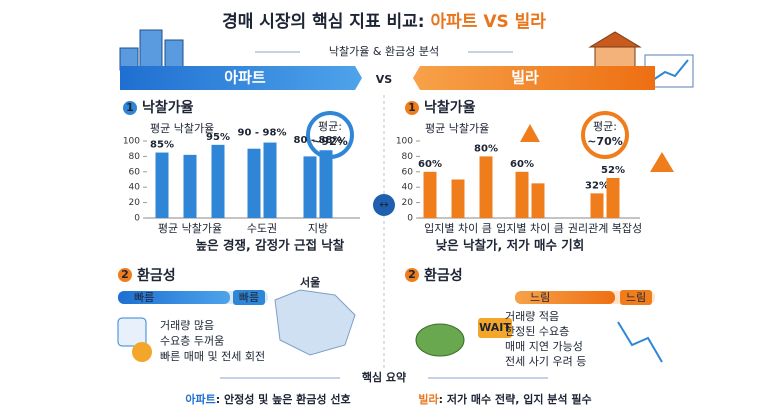 Image resolution: width=768 pixels, height=419 pixels. Describe the element at coordinates (151, 50) in the screenshot. I see `apartment-icon` at that location.